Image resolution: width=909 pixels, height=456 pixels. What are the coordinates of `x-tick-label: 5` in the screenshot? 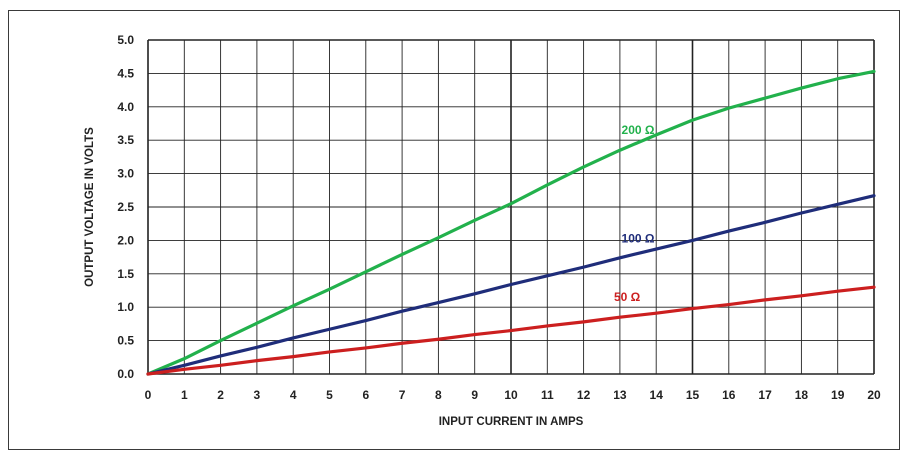 It's located at (329, 395).